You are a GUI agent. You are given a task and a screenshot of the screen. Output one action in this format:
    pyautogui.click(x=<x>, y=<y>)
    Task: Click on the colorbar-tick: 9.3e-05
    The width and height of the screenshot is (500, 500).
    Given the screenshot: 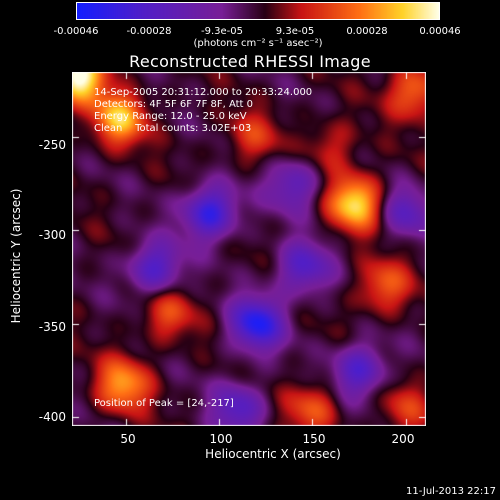 What is the action you would take?
    pyautogui.click(x=295, y=31)
    